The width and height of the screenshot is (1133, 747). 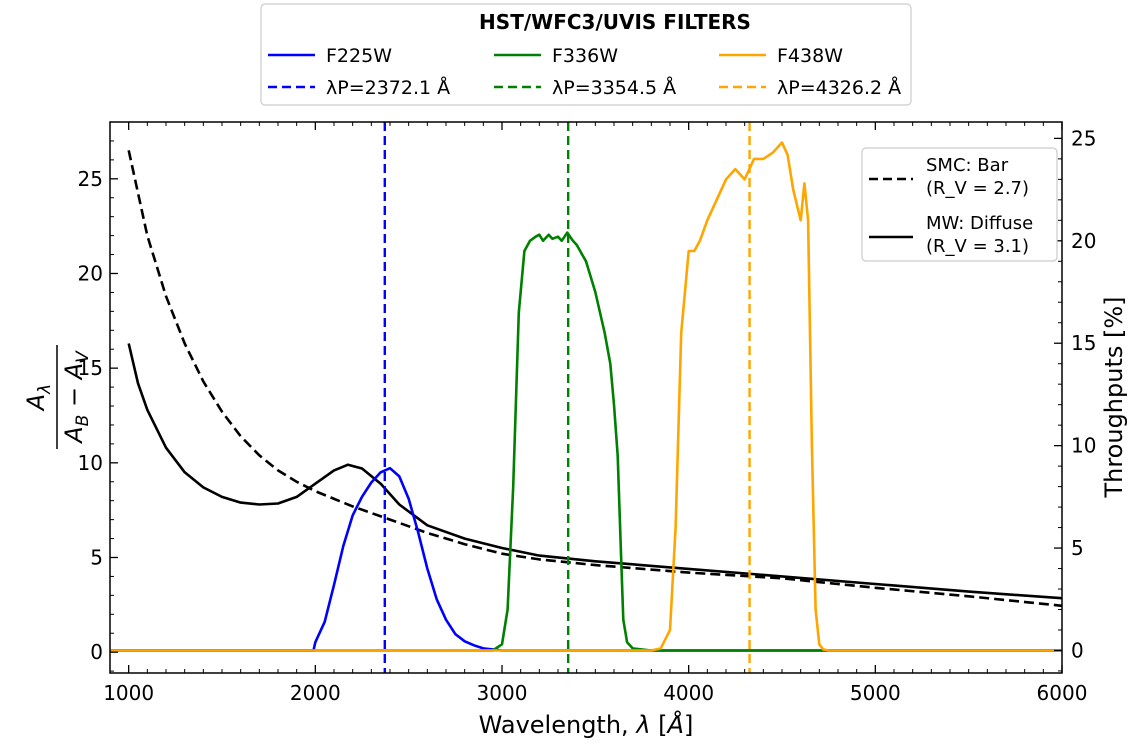 I want to click on legend-pivot-label-f336w: λP=3354.5 Å, so click(x=614, y=87).